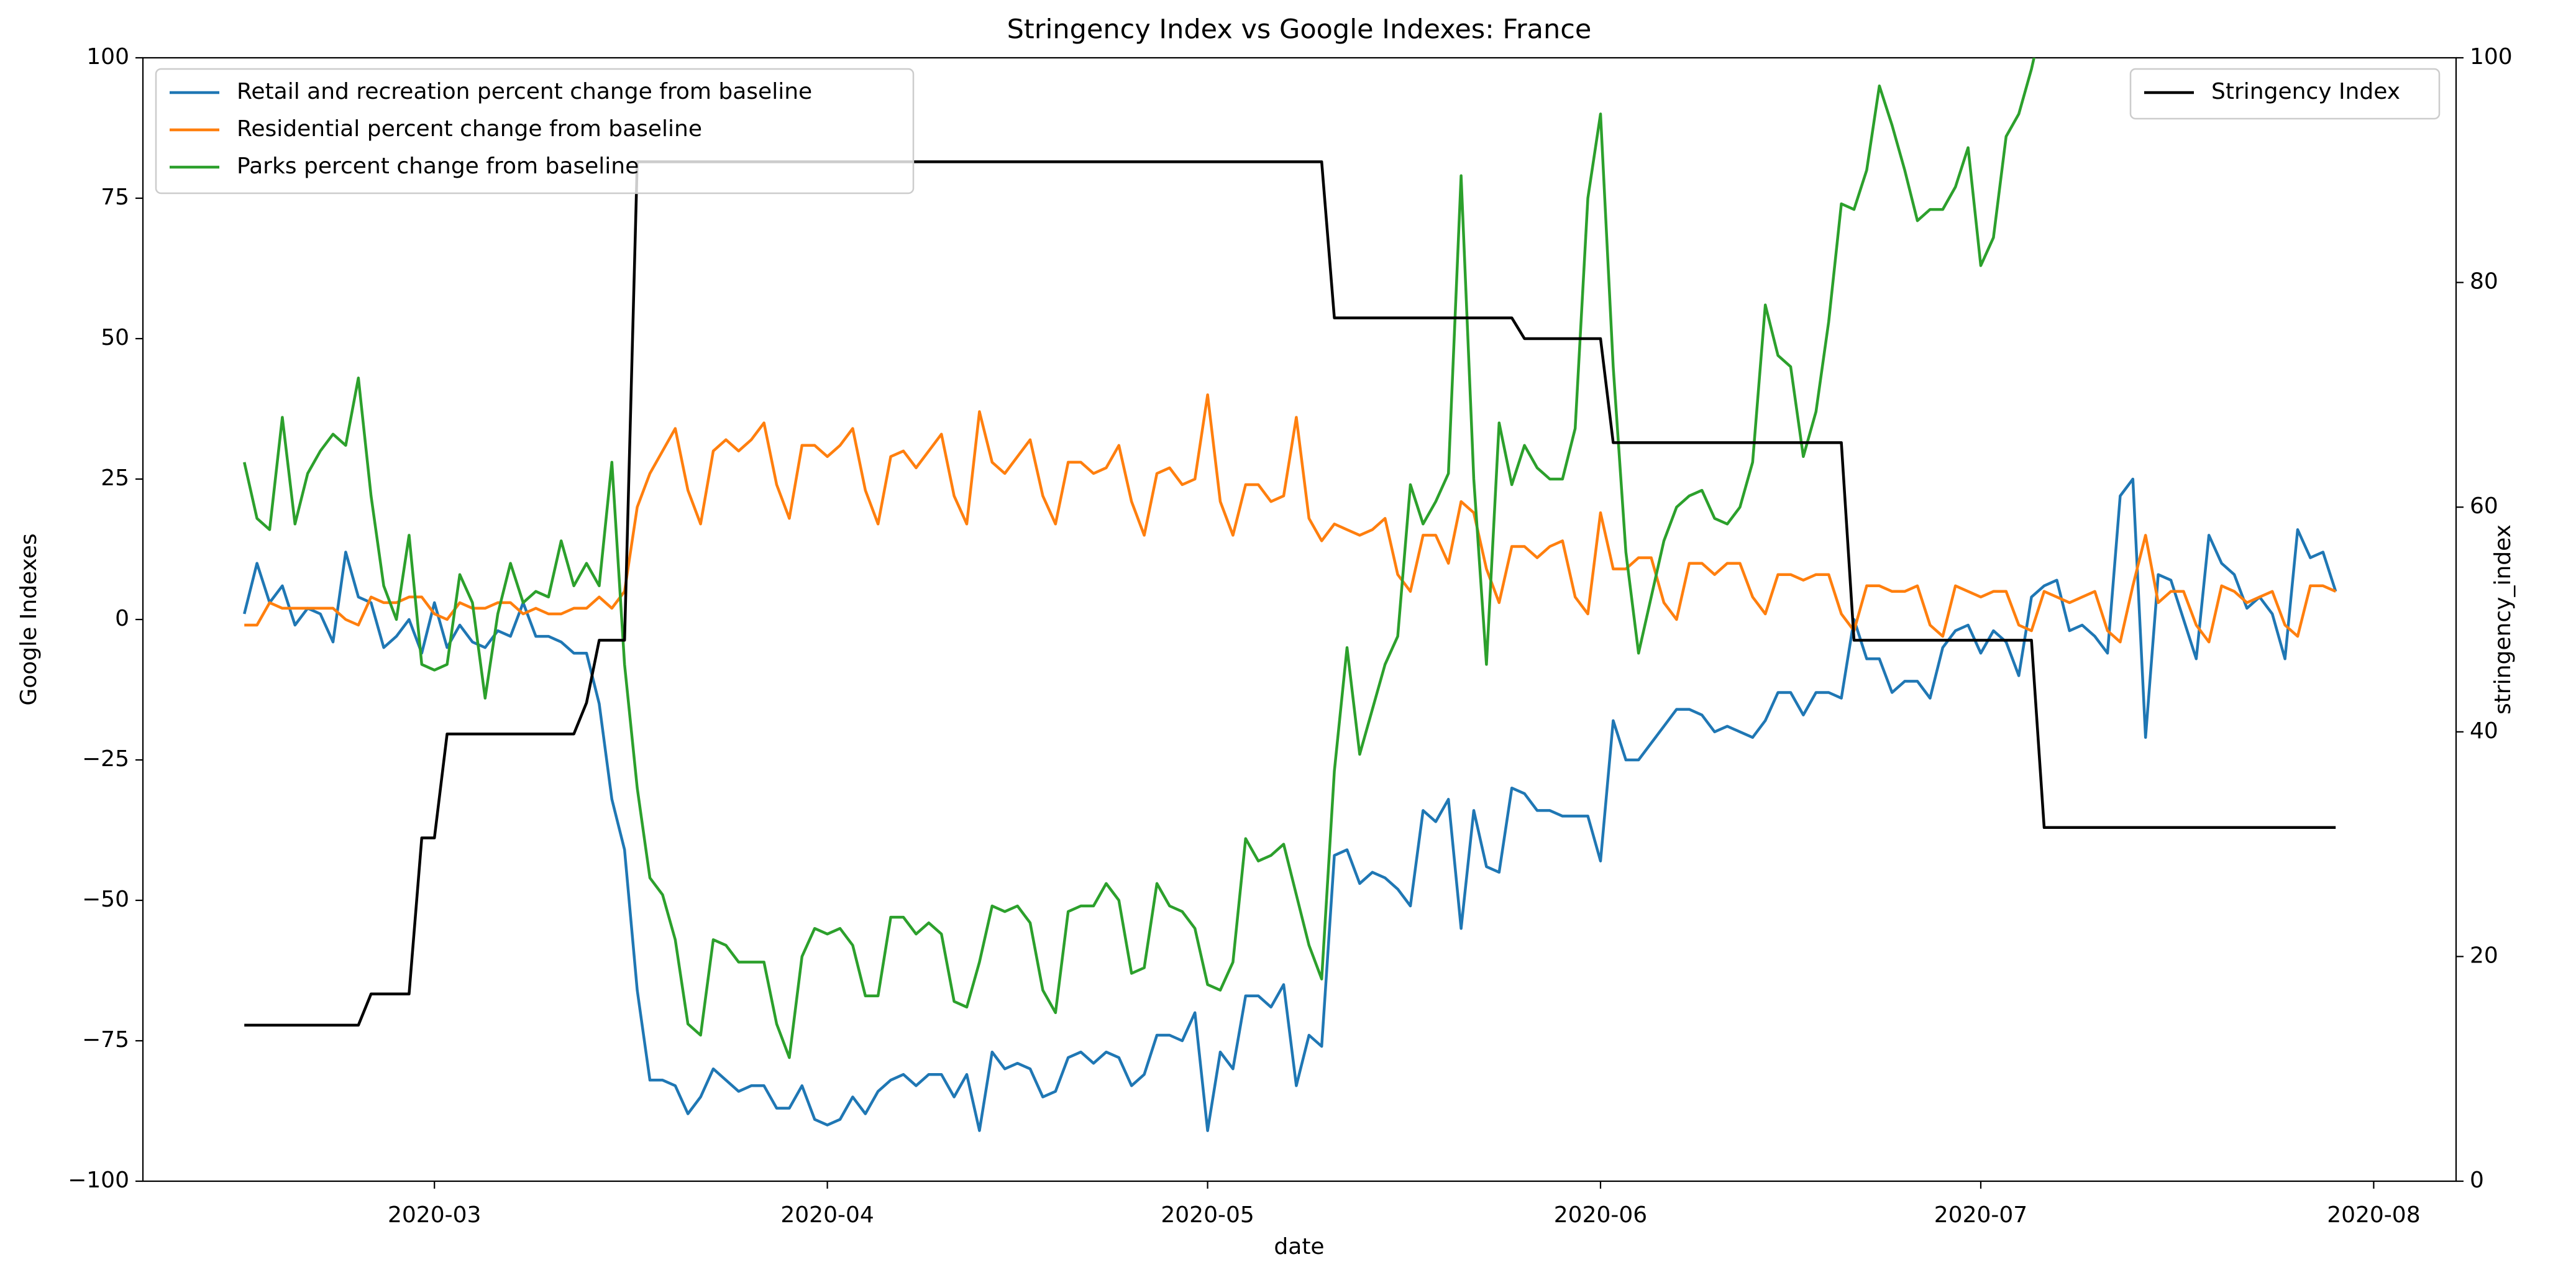 This screenshot has width=2576, height=1280. I want to click on y-tick-label: −25, so click(105, 759).